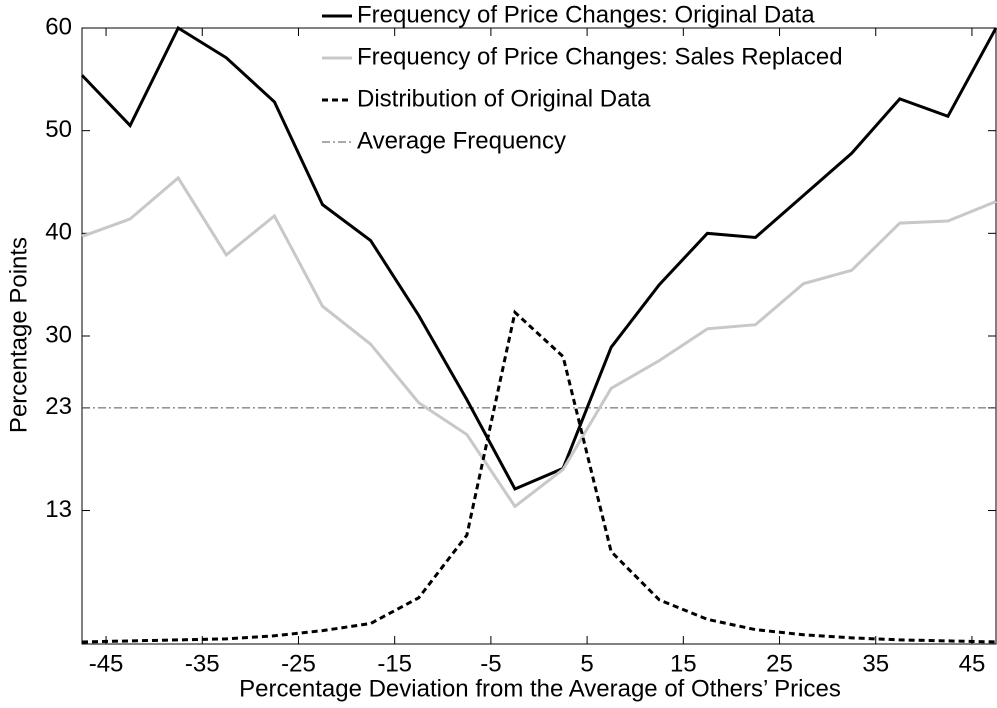 The width and height of the screenshot is (997, 708). I want to click on y-tick-label: 40, so click(58, 232).